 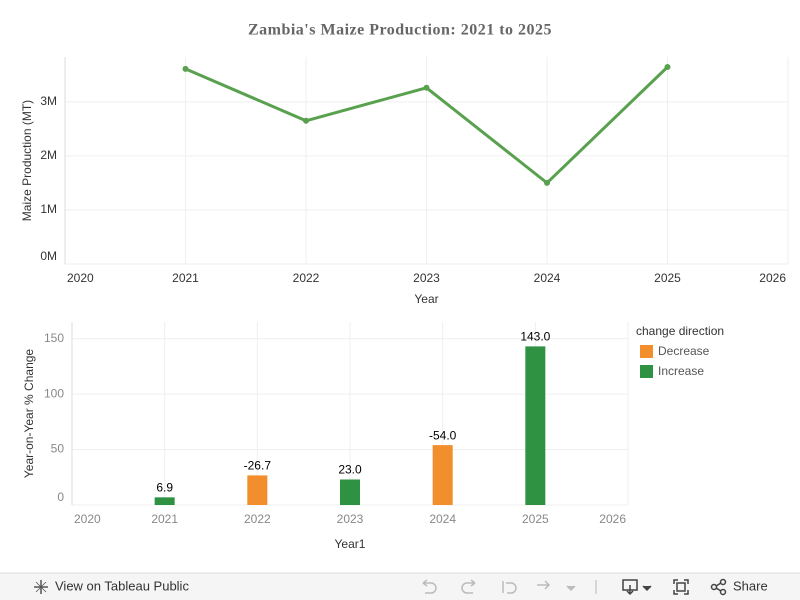 I want to click on bar-label: -54.0, so click(x=443, y=435).